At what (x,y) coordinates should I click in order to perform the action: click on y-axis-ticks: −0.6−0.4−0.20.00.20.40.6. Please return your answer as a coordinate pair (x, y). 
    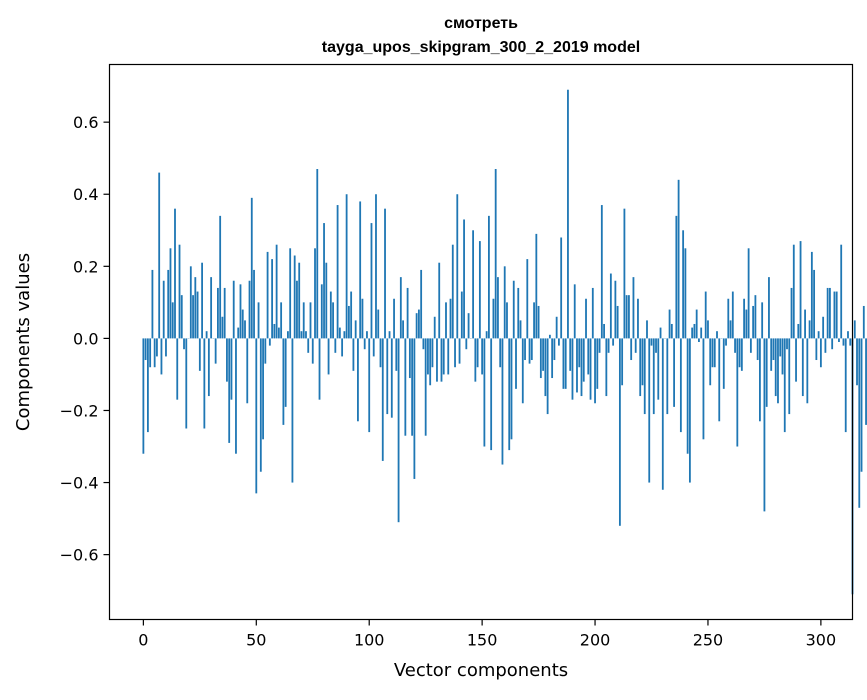
    Looking at the image, I should click on (85, 338).